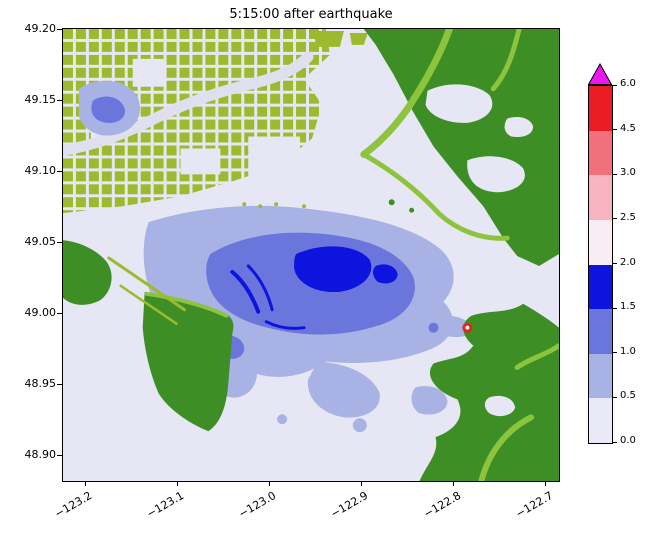  What do you see at coordinates (628, 262) in the screenshot?
I see `colorbar-tick-label: 2.0` at bounding box center [628, 262].